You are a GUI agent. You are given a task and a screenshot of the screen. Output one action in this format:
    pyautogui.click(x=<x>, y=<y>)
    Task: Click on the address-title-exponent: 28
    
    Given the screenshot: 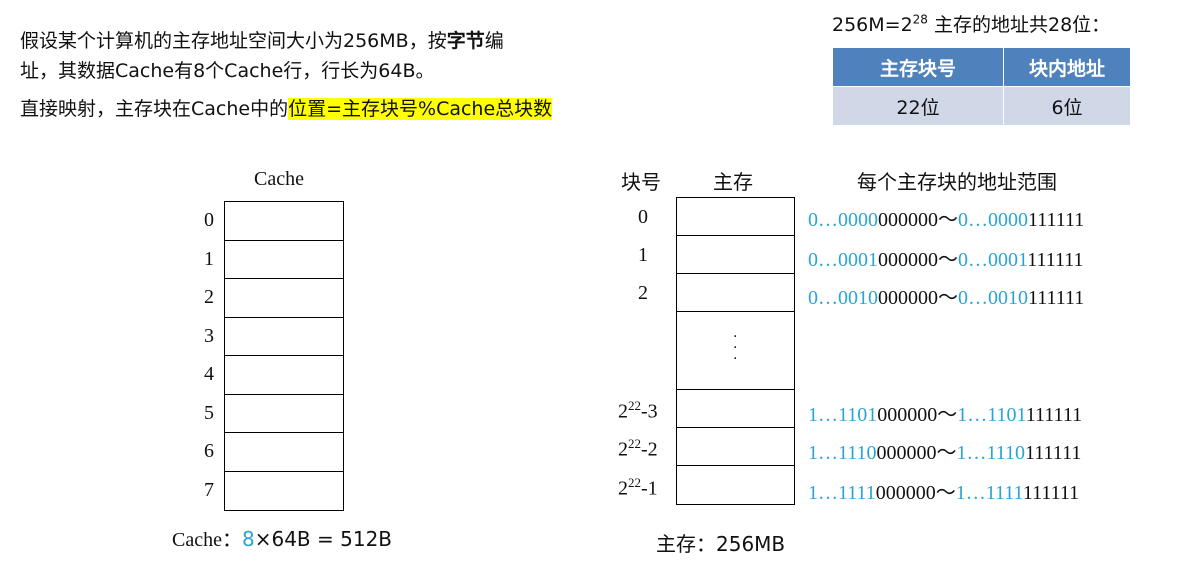 What is the action you would take?
    pyautogui.click(x=920, y=19)
    